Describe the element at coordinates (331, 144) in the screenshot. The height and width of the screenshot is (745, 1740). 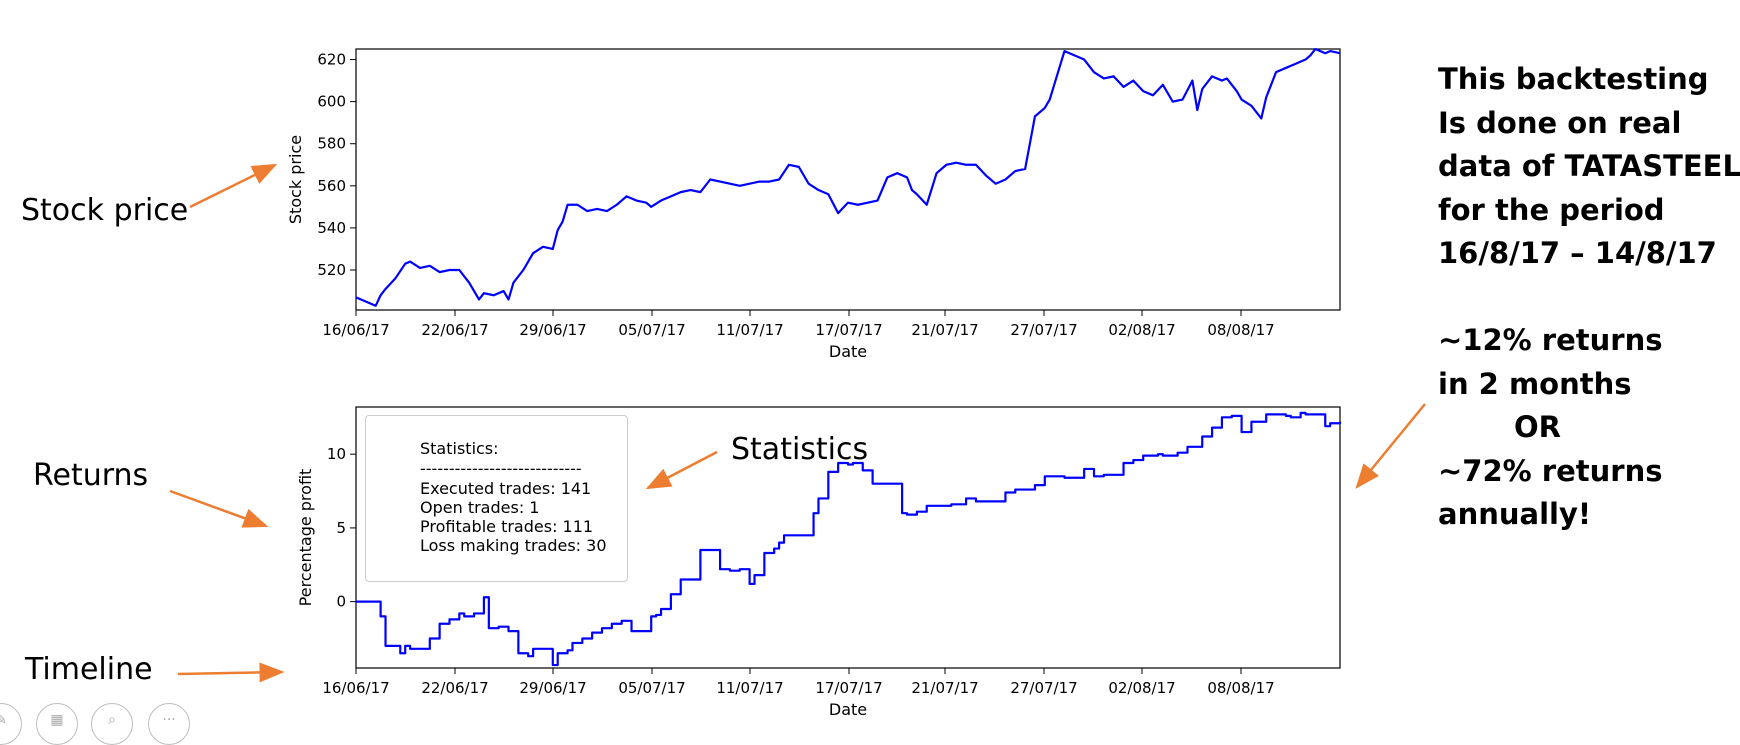
I see `y-tick-label: 580` at that location.